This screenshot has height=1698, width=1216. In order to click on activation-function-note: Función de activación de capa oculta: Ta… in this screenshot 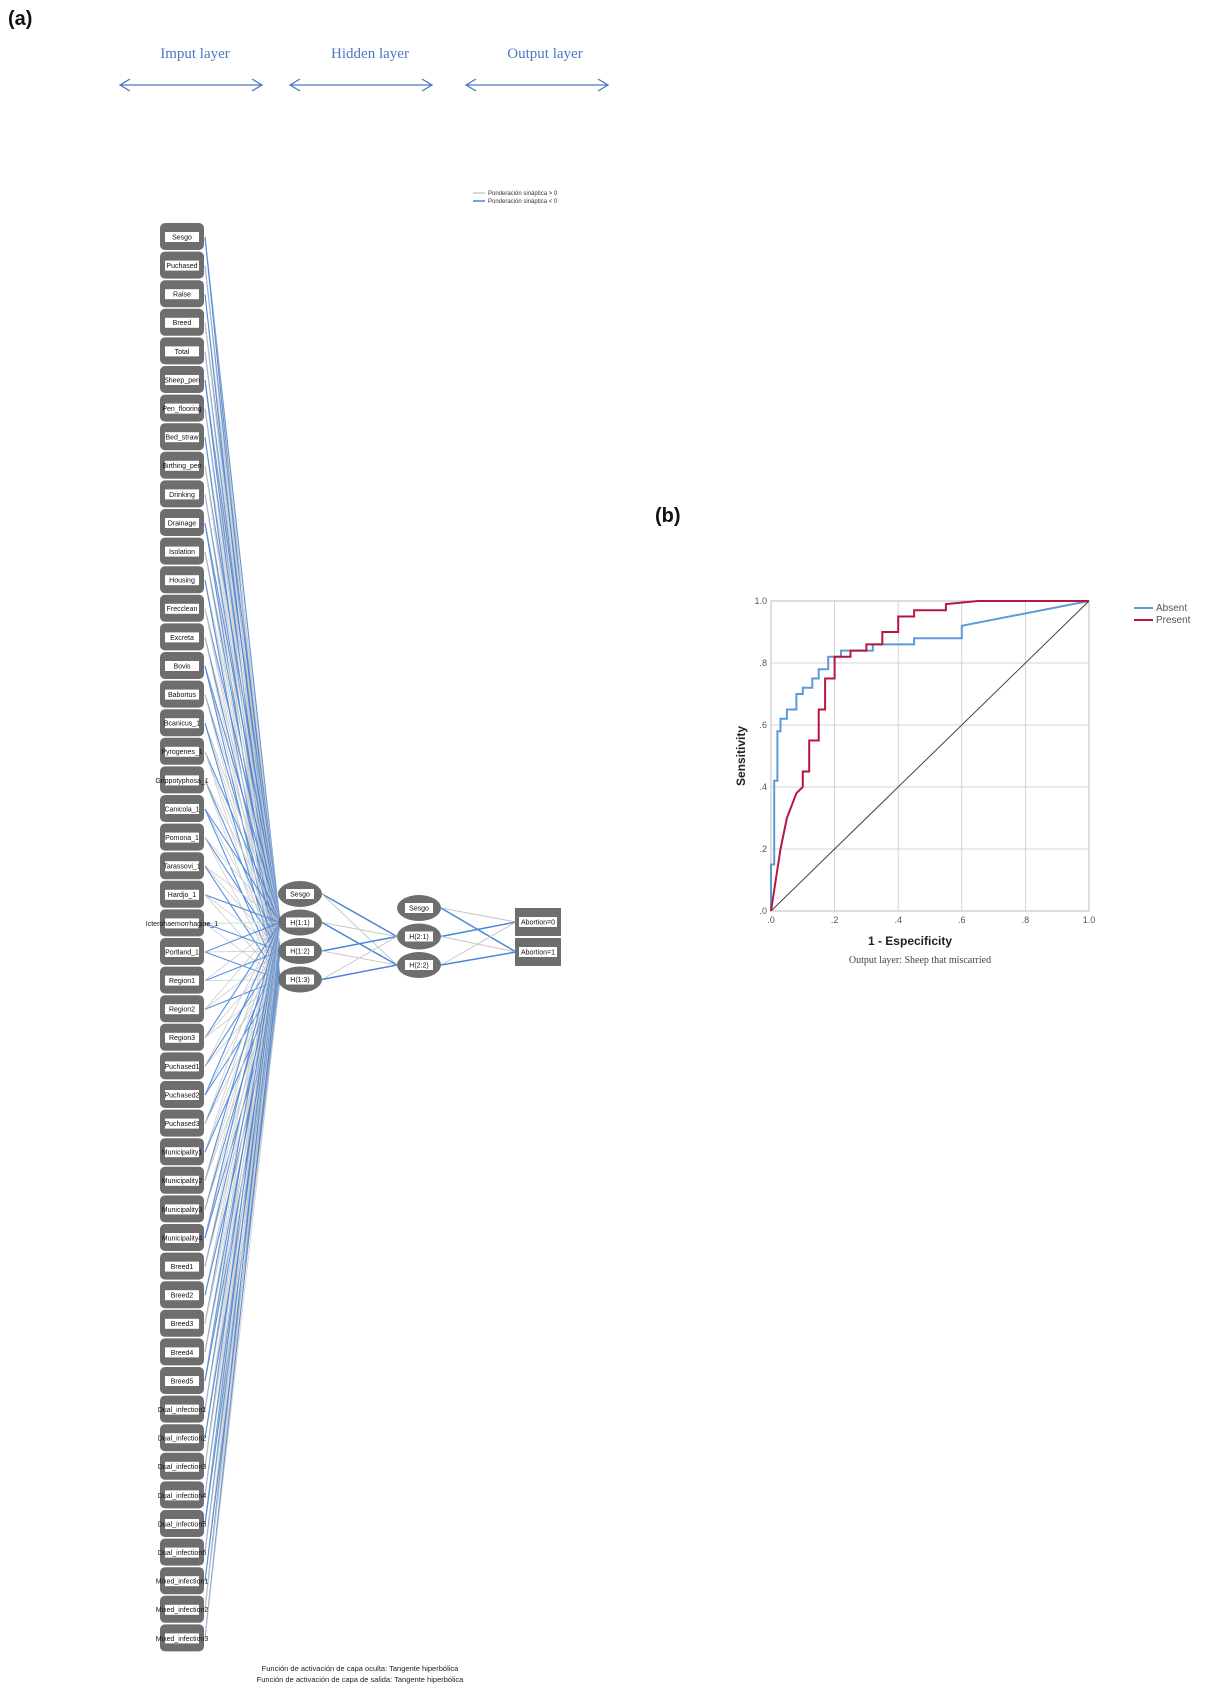, I will do `click(360, 1668)`.